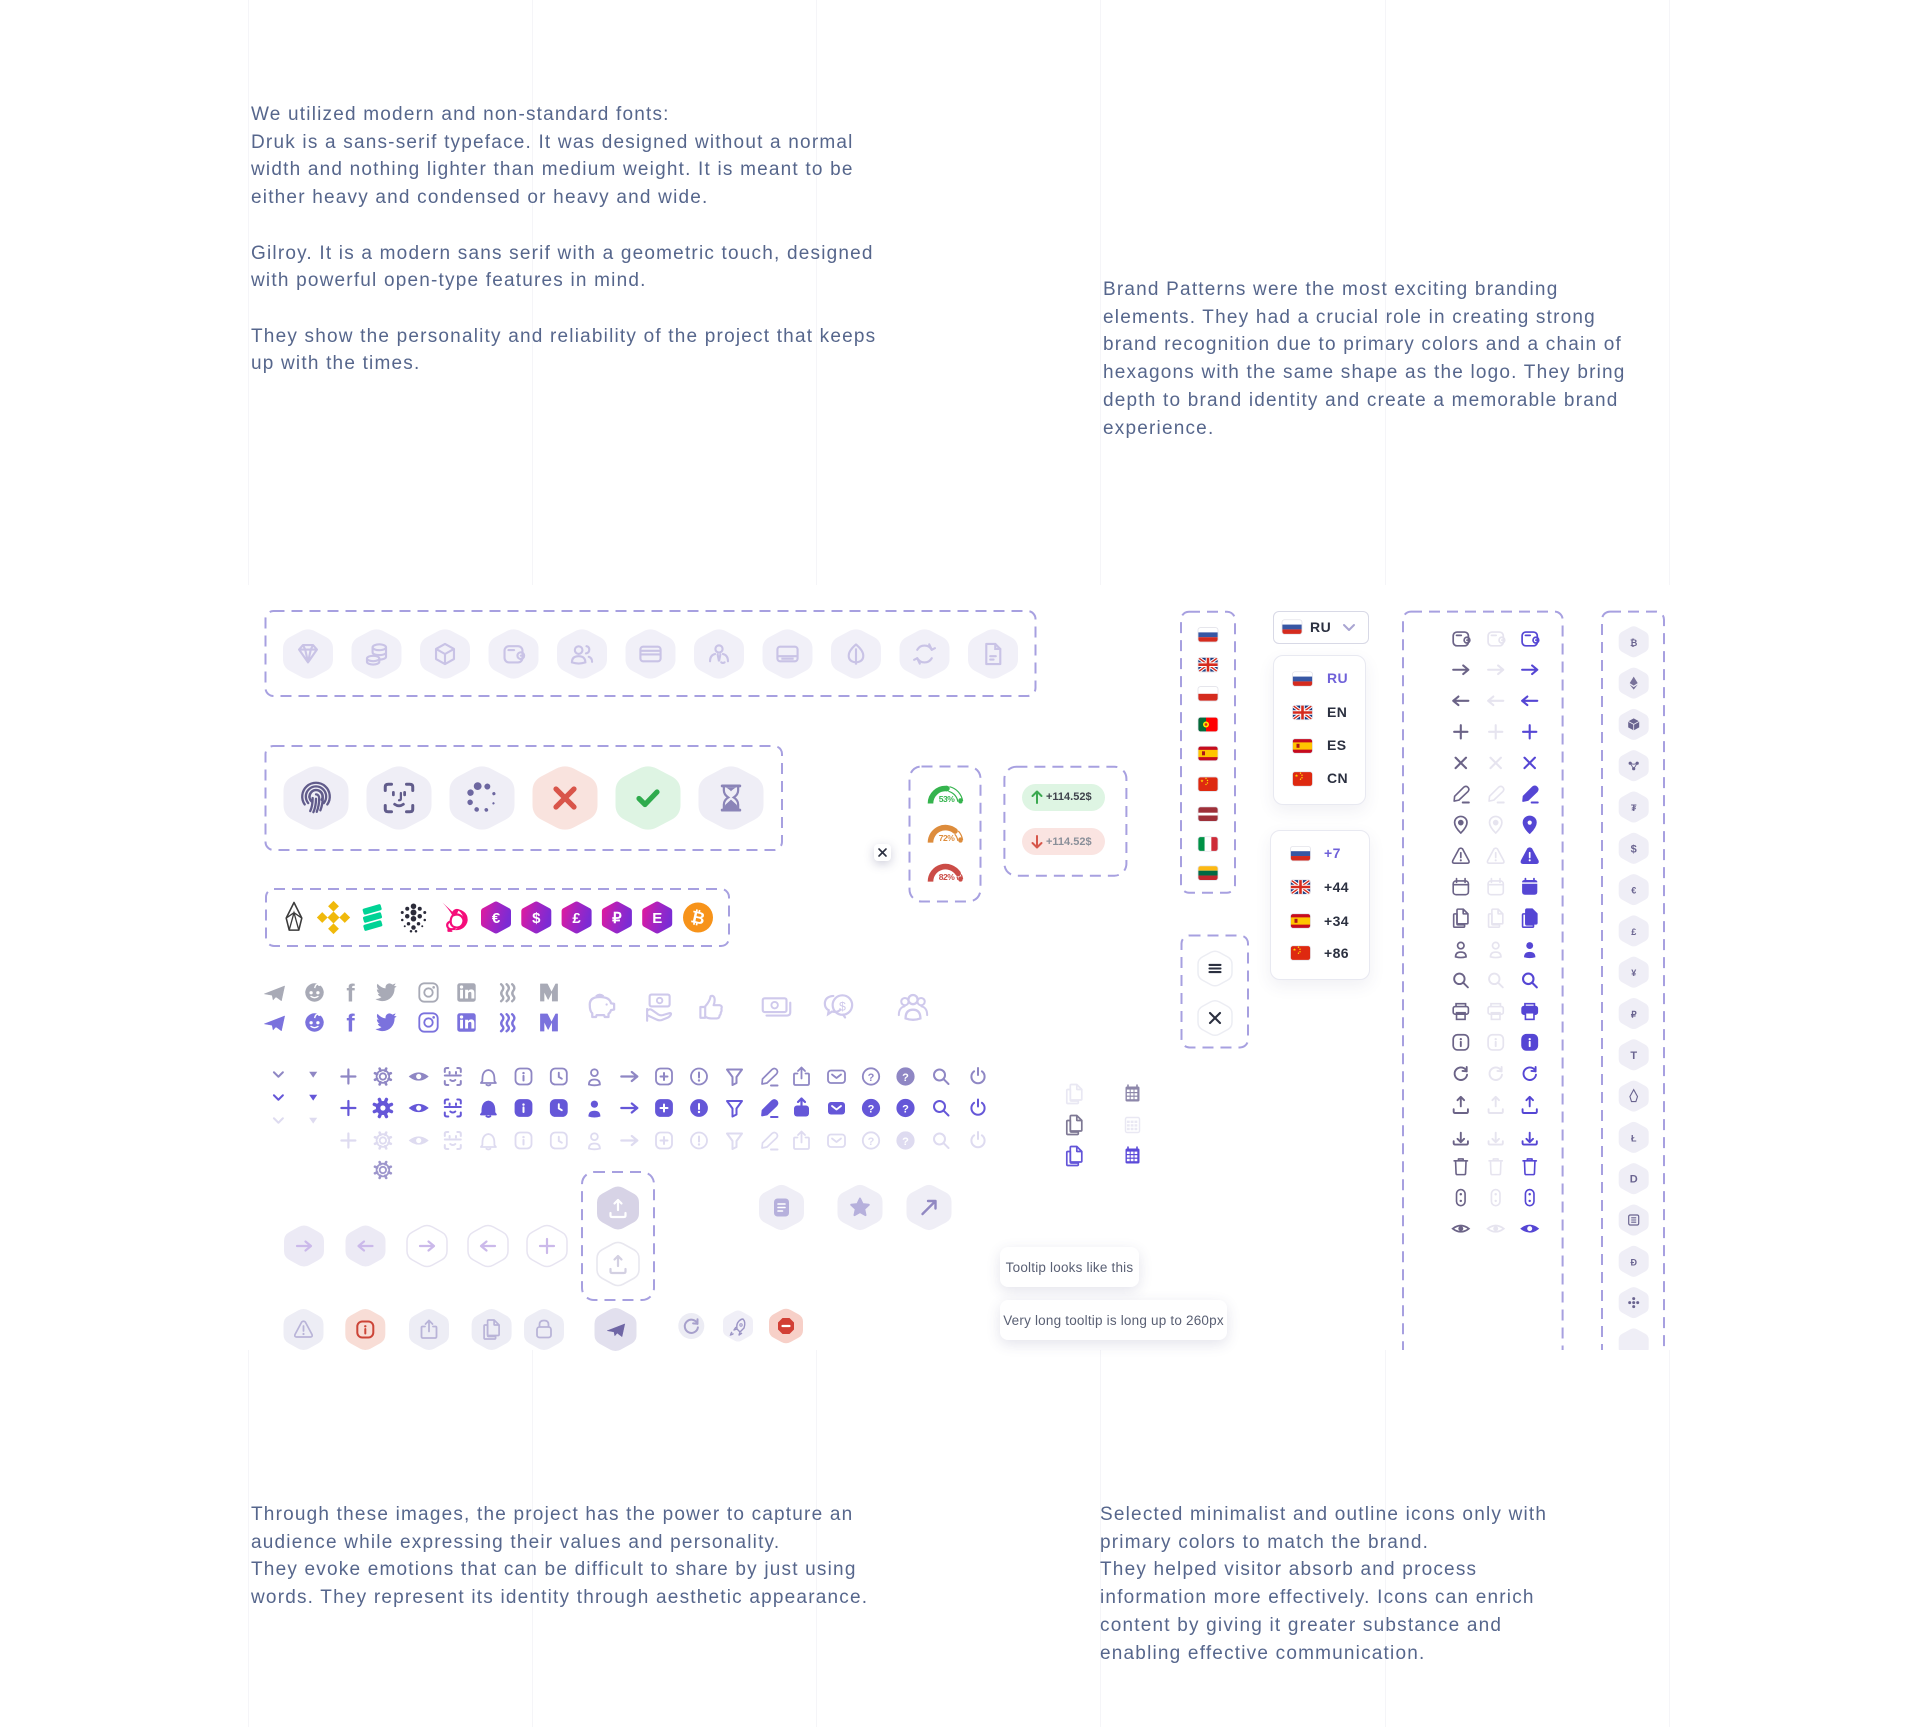 The width and height of the screenshot is (1920, 1727). What do you see at coordinates (1634, 1180) in the screenshot?
I see `svg-text: D` at bounding box center [1634, 1180].